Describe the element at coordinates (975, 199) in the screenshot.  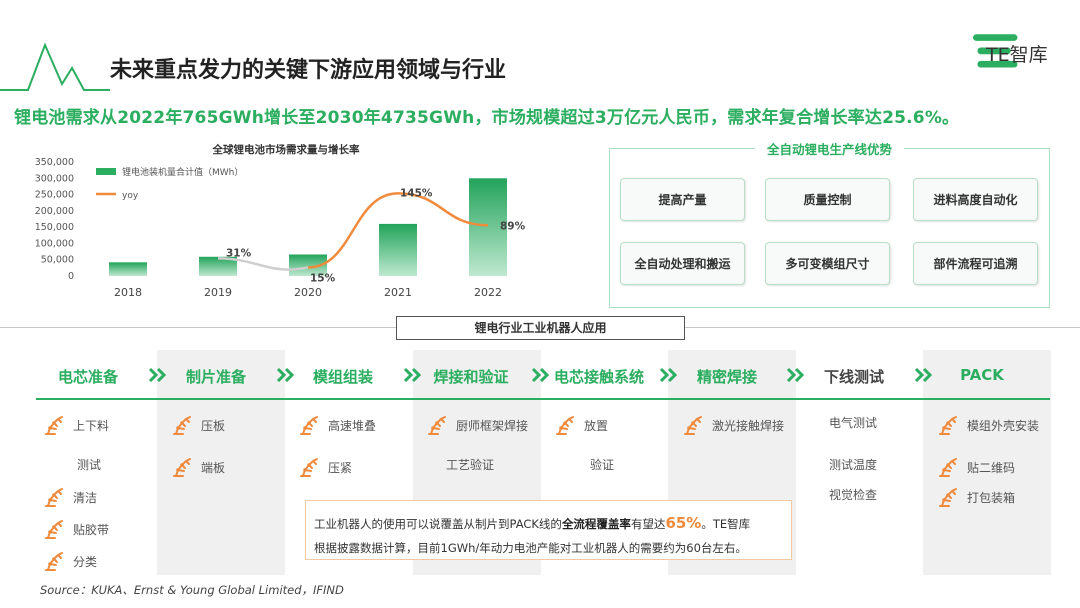
I see `advantage-box: 进料高度自动化` at that location.